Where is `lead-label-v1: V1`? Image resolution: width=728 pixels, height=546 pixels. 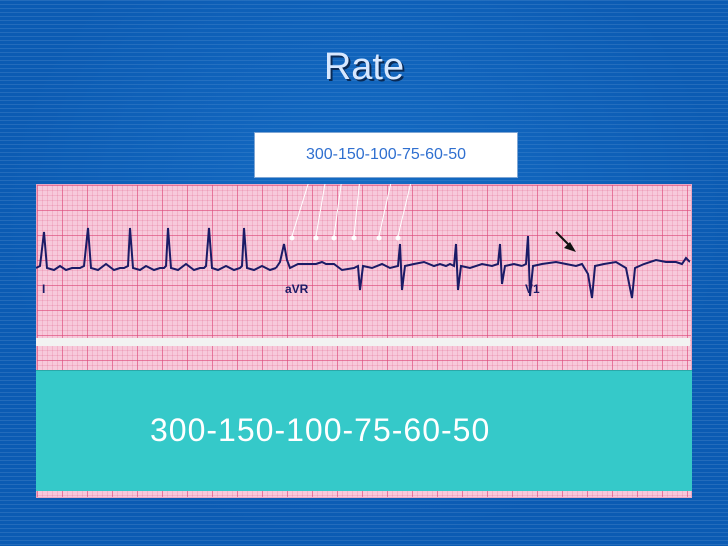 lead-label-v1: V1 is located at coordinates (532, 289).